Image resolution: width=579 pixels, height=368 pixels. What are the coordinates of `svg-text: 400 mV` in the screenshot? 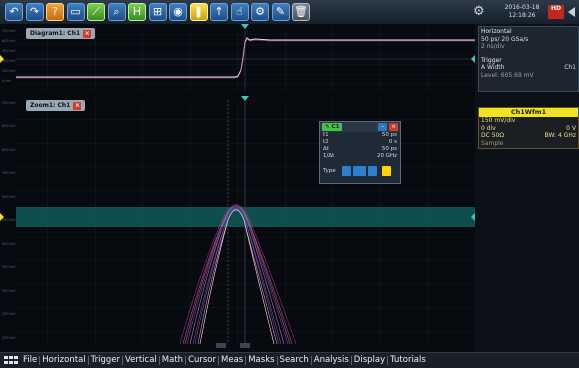 It's located at (9, 244).